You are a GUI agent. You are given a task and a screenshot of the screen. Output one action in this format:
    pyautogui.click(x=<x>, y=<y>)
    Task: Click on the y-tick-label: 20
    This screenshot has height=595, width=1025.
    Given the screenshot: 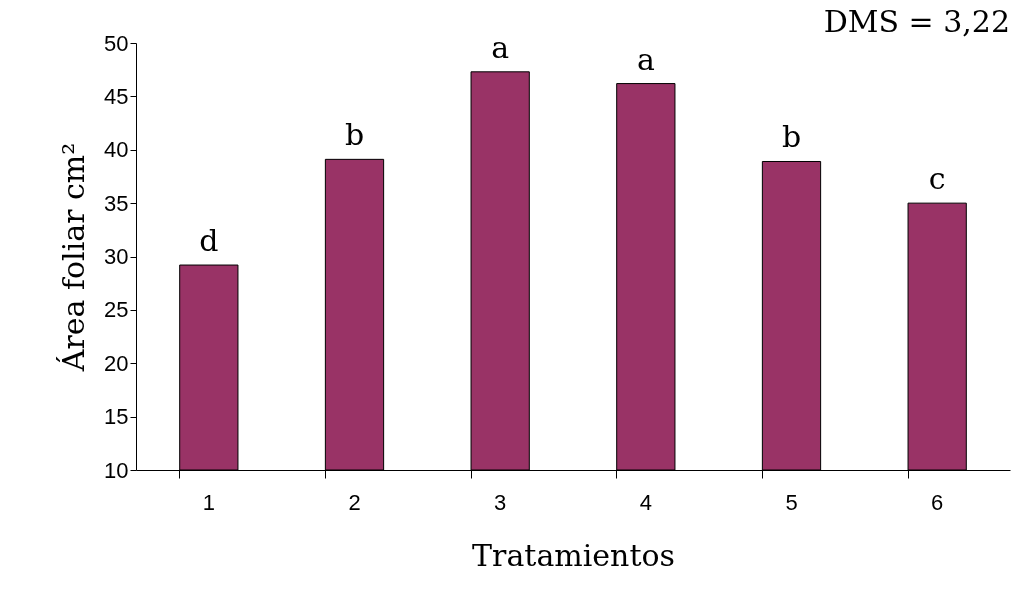 What is the action you would take?
    pyautogui.click(x=116, y=363)
    